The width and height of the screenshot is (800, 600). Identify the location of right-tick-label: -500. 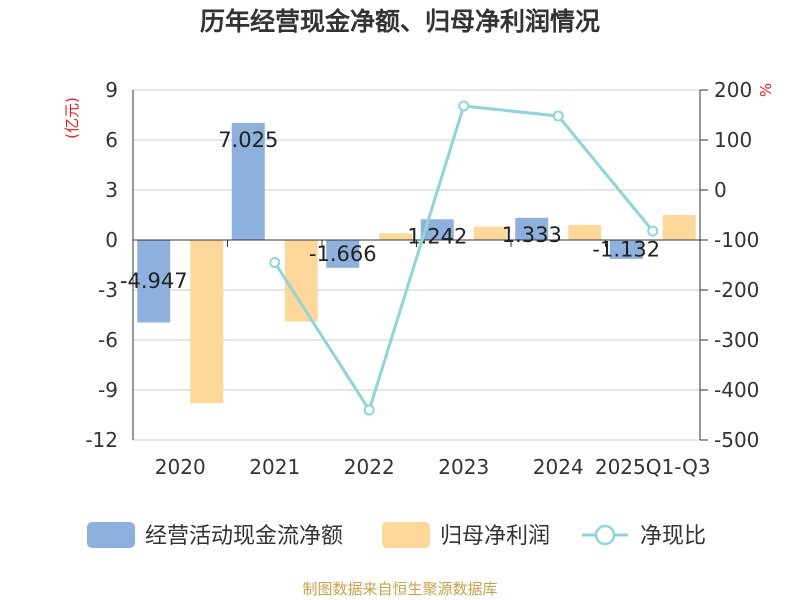
(736, 440).